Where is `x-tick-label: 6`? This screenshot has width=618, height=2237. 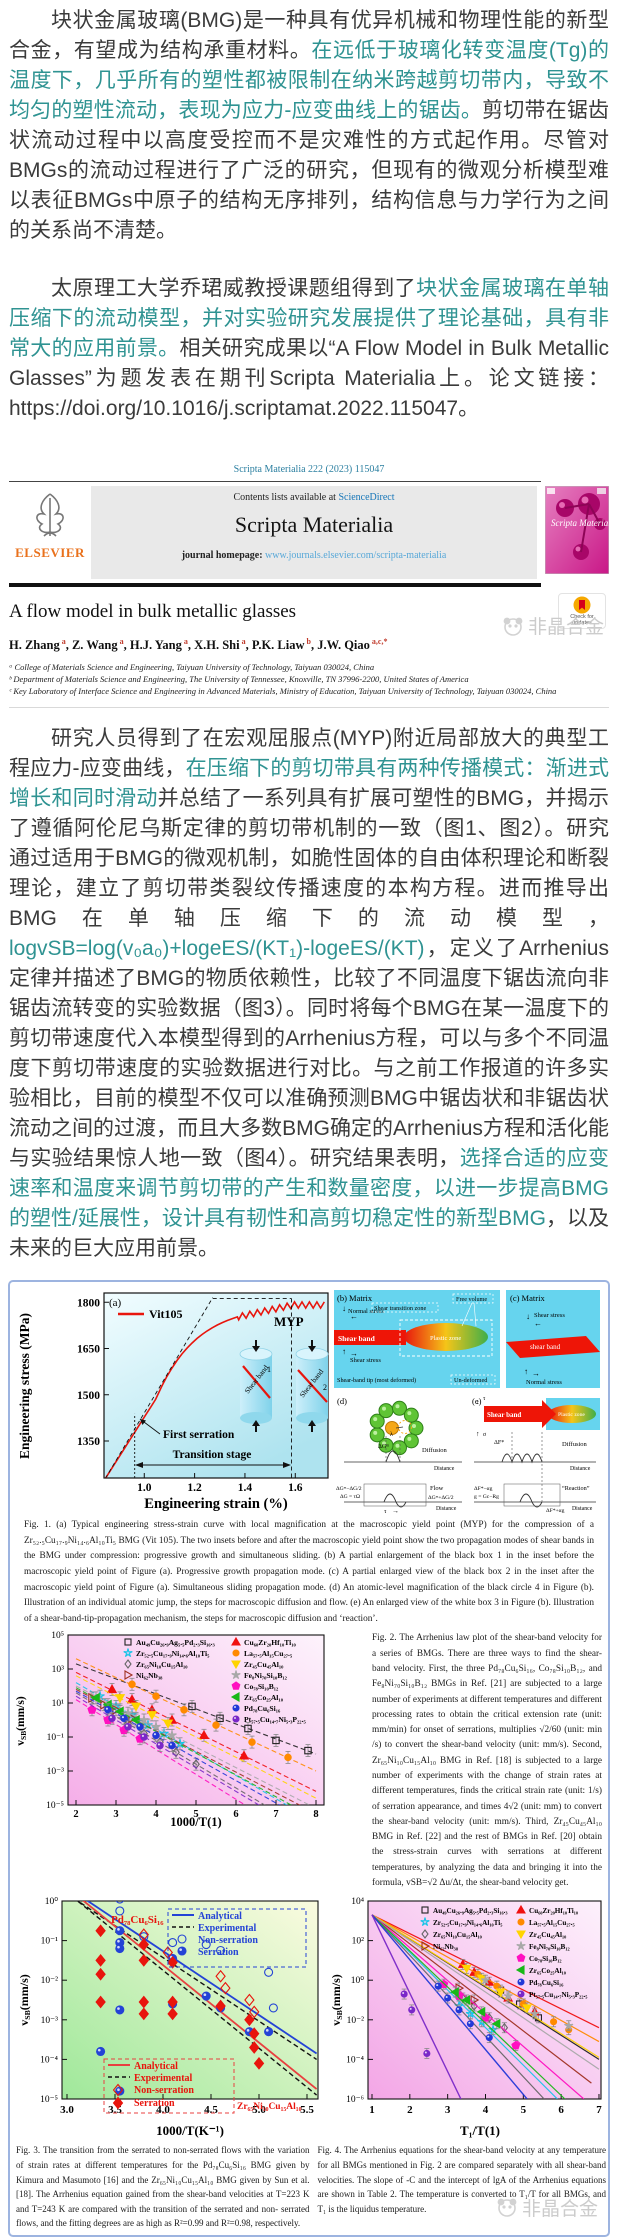 x-tick-label: 6 is located at coordinates (235, 1814).